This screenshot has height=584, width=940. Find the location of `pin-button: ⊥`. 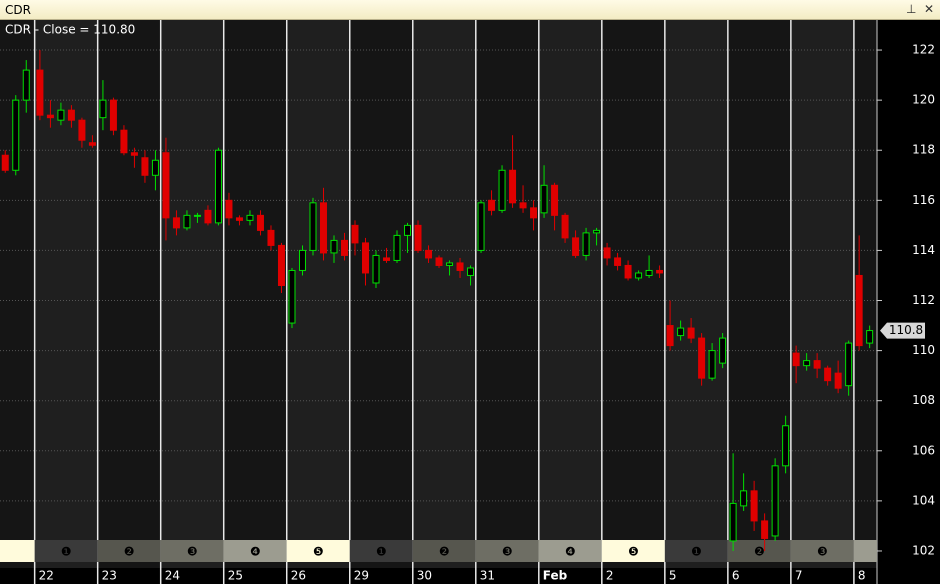

pin-button: ⊥ is located at coordinates (911, 9).